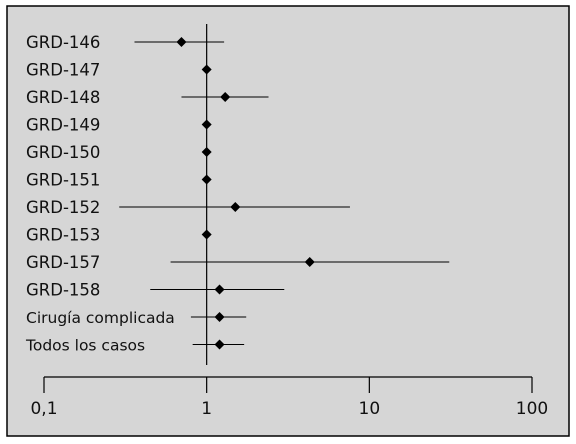 This screenshot has height=444, width=576. I want to click on forest-row: GRD-146, so click(125, 42).